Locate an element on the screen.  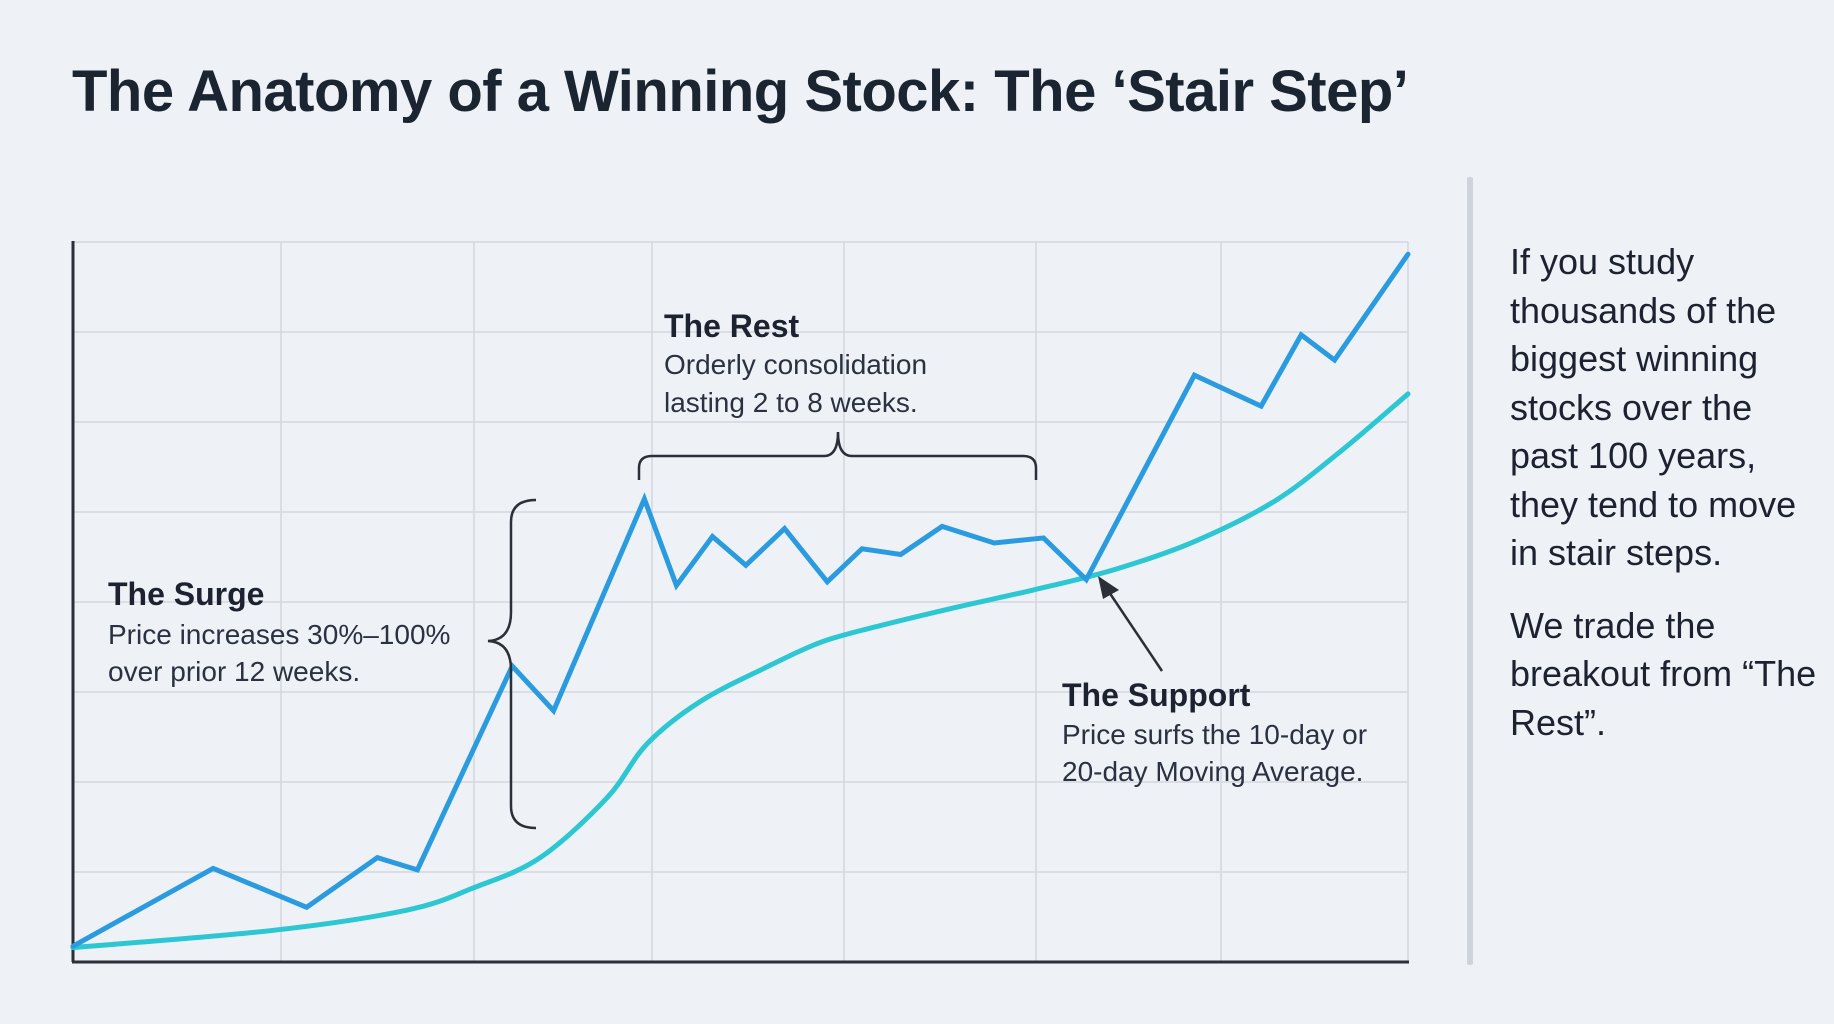
surge-line-2: over prior 12 weeks. is located at coordinates (234, 671).